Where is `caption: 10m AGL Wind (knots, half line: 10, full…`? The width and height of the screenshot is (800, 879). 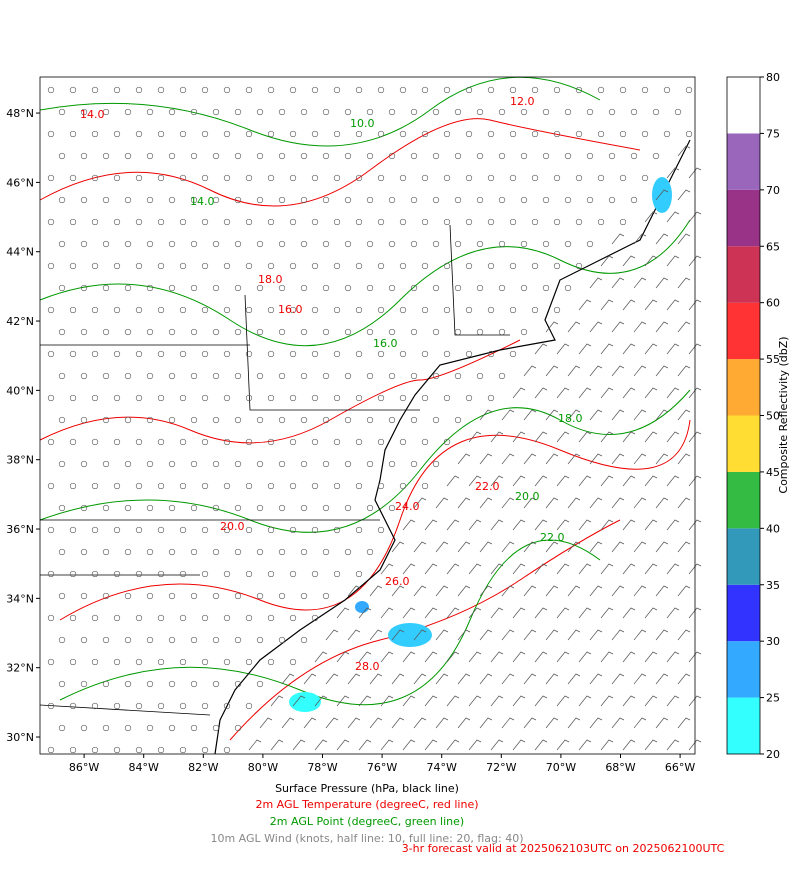 caption: 10m AGL Wind (knots, half line: 10, full… is located at coordinates (366, 838).